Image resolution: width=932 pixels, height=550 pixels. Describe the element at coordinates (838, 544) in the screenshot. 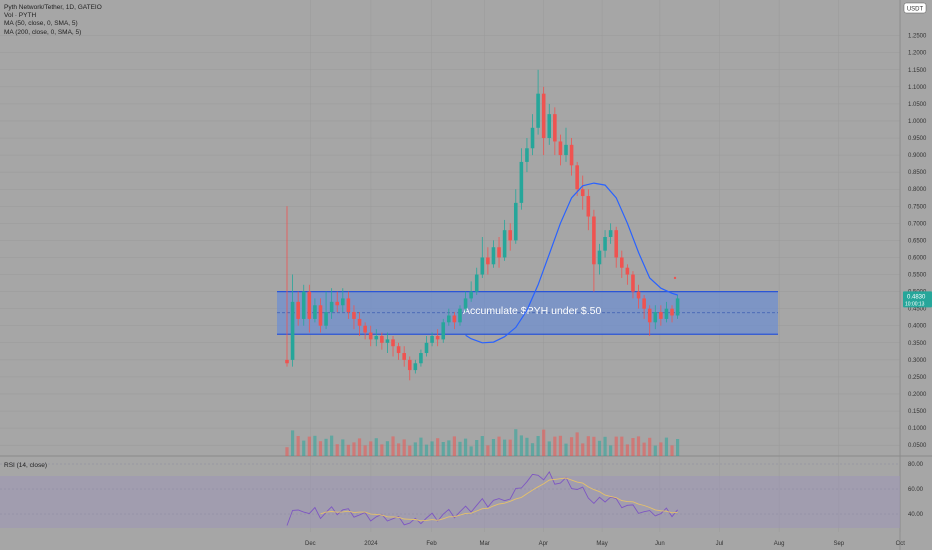

I see `x-tick-label: Sep` at that location.